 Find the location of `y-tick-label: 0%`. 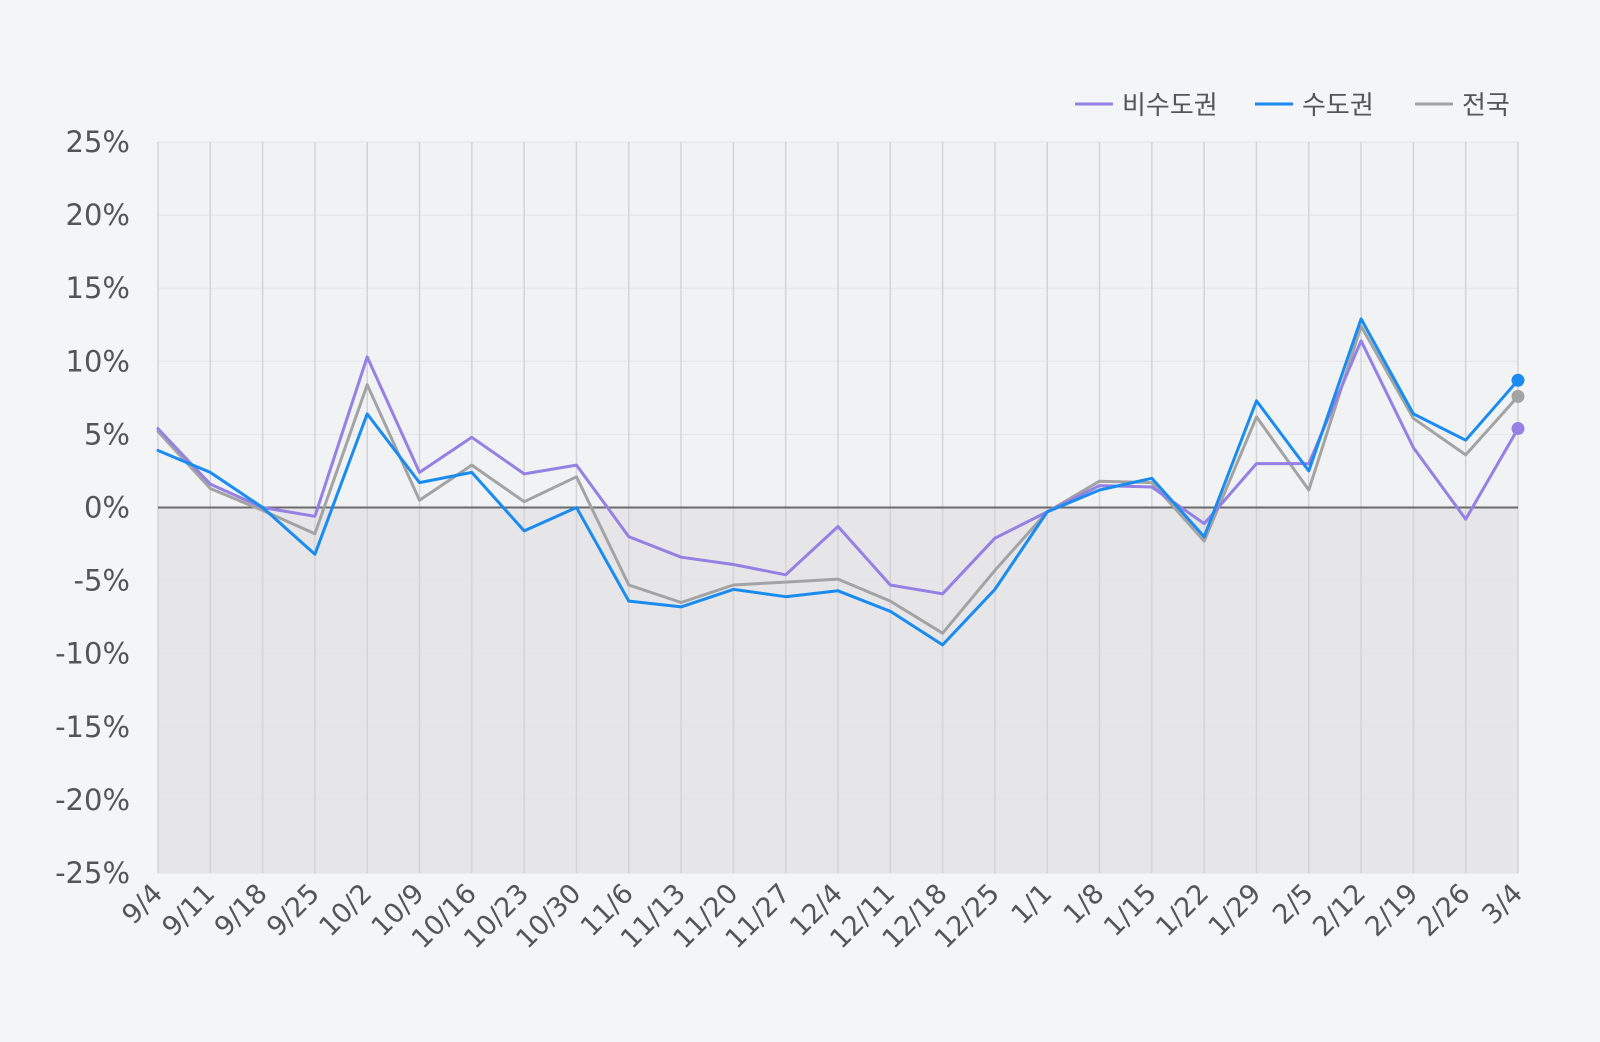

y-tick-label: 0% is located at coordinates (107, 508).